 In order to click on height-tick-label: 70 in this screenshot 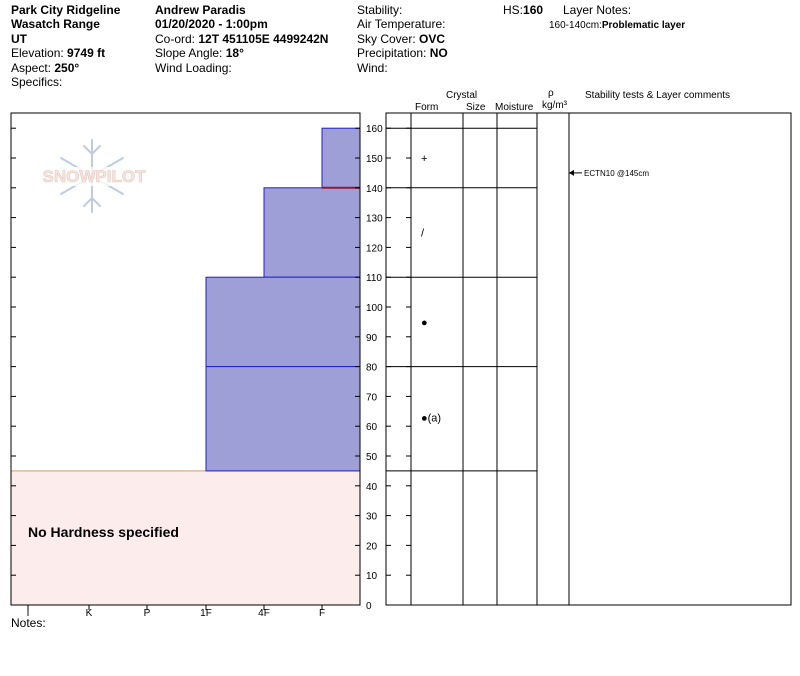, I will do `click(372, 397)`.